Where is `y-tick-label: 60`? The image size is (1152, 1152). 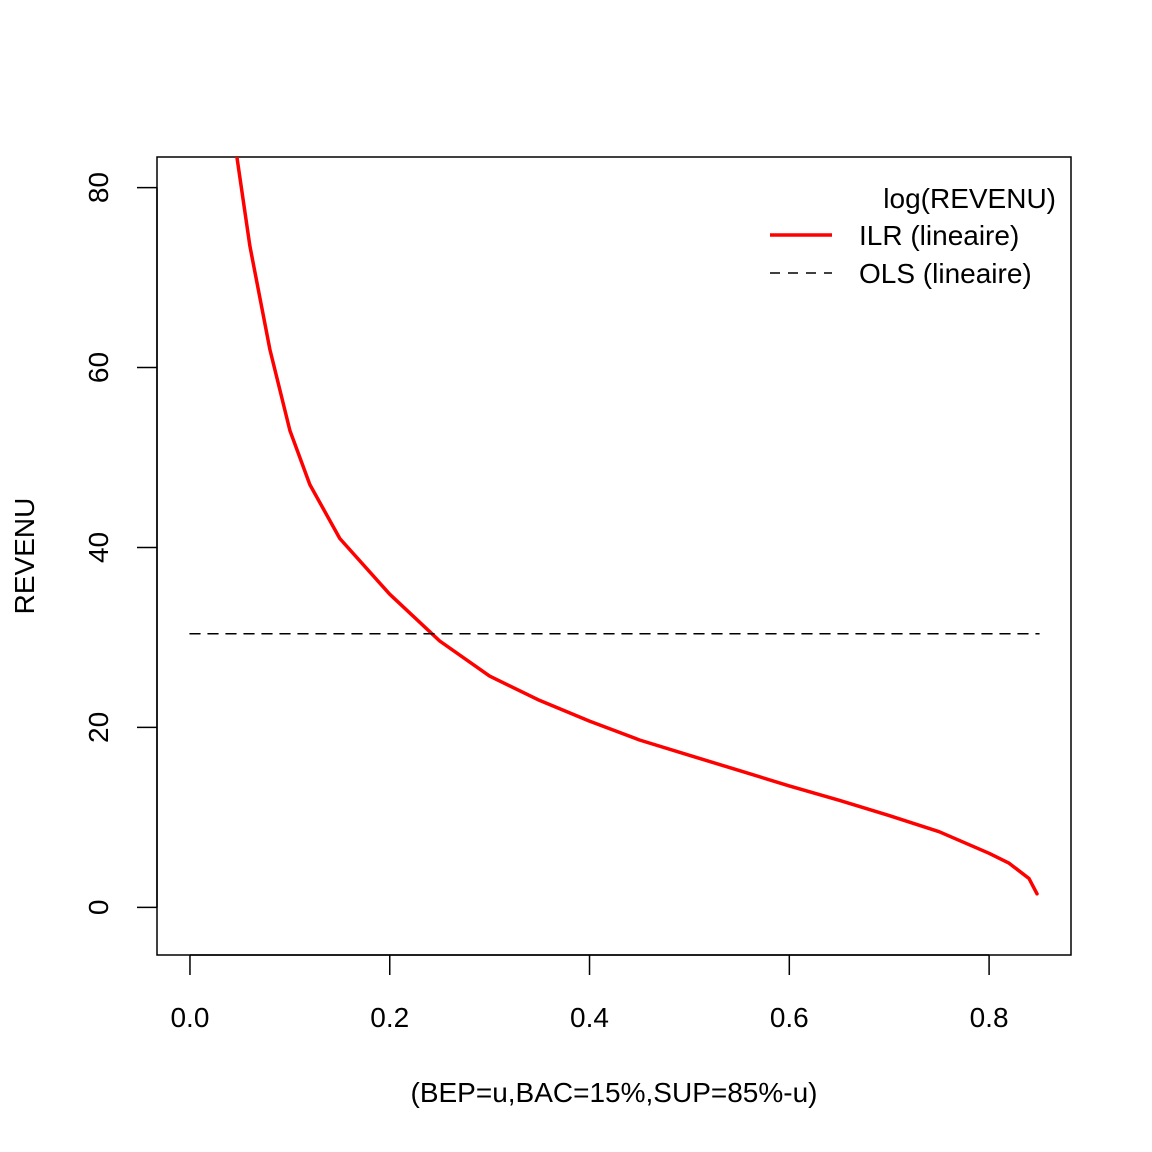 y-tick-label: 60 is located at coordinates (98, 367).